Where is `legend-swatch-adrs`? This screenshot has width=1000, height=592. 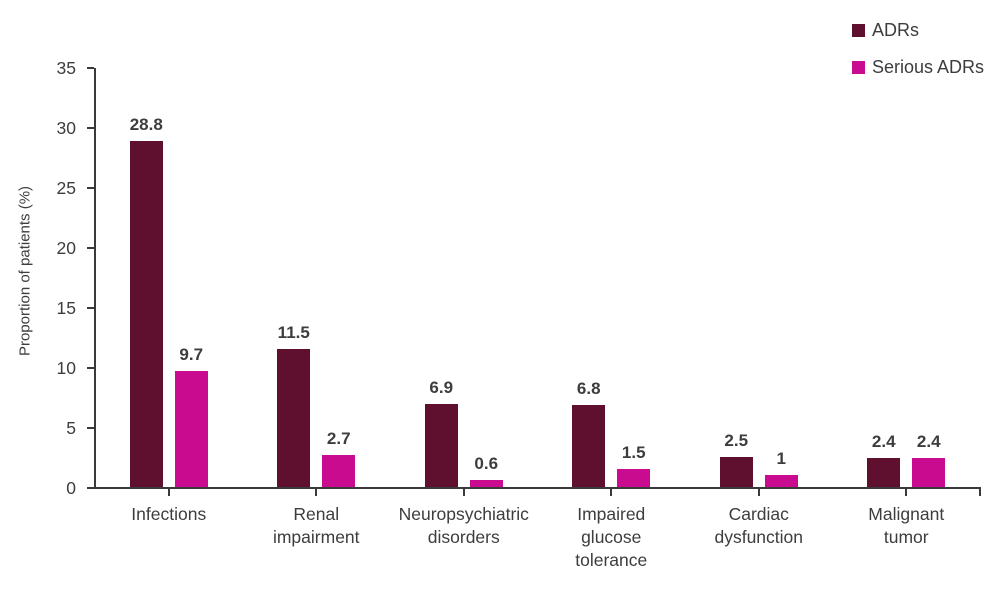 legend-swatch-adrs is located at coordinates (858, 30).